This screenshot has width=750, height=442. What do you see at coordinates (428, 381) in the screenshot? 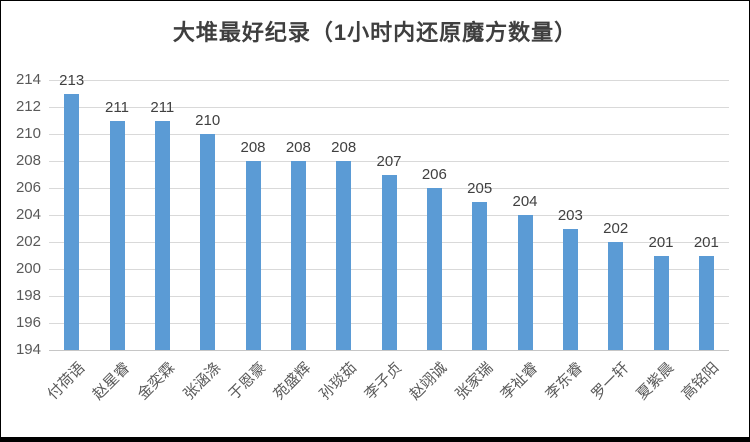
I see `x-axis-category-label: 赵翊诚` at bounding box center [428, 381].